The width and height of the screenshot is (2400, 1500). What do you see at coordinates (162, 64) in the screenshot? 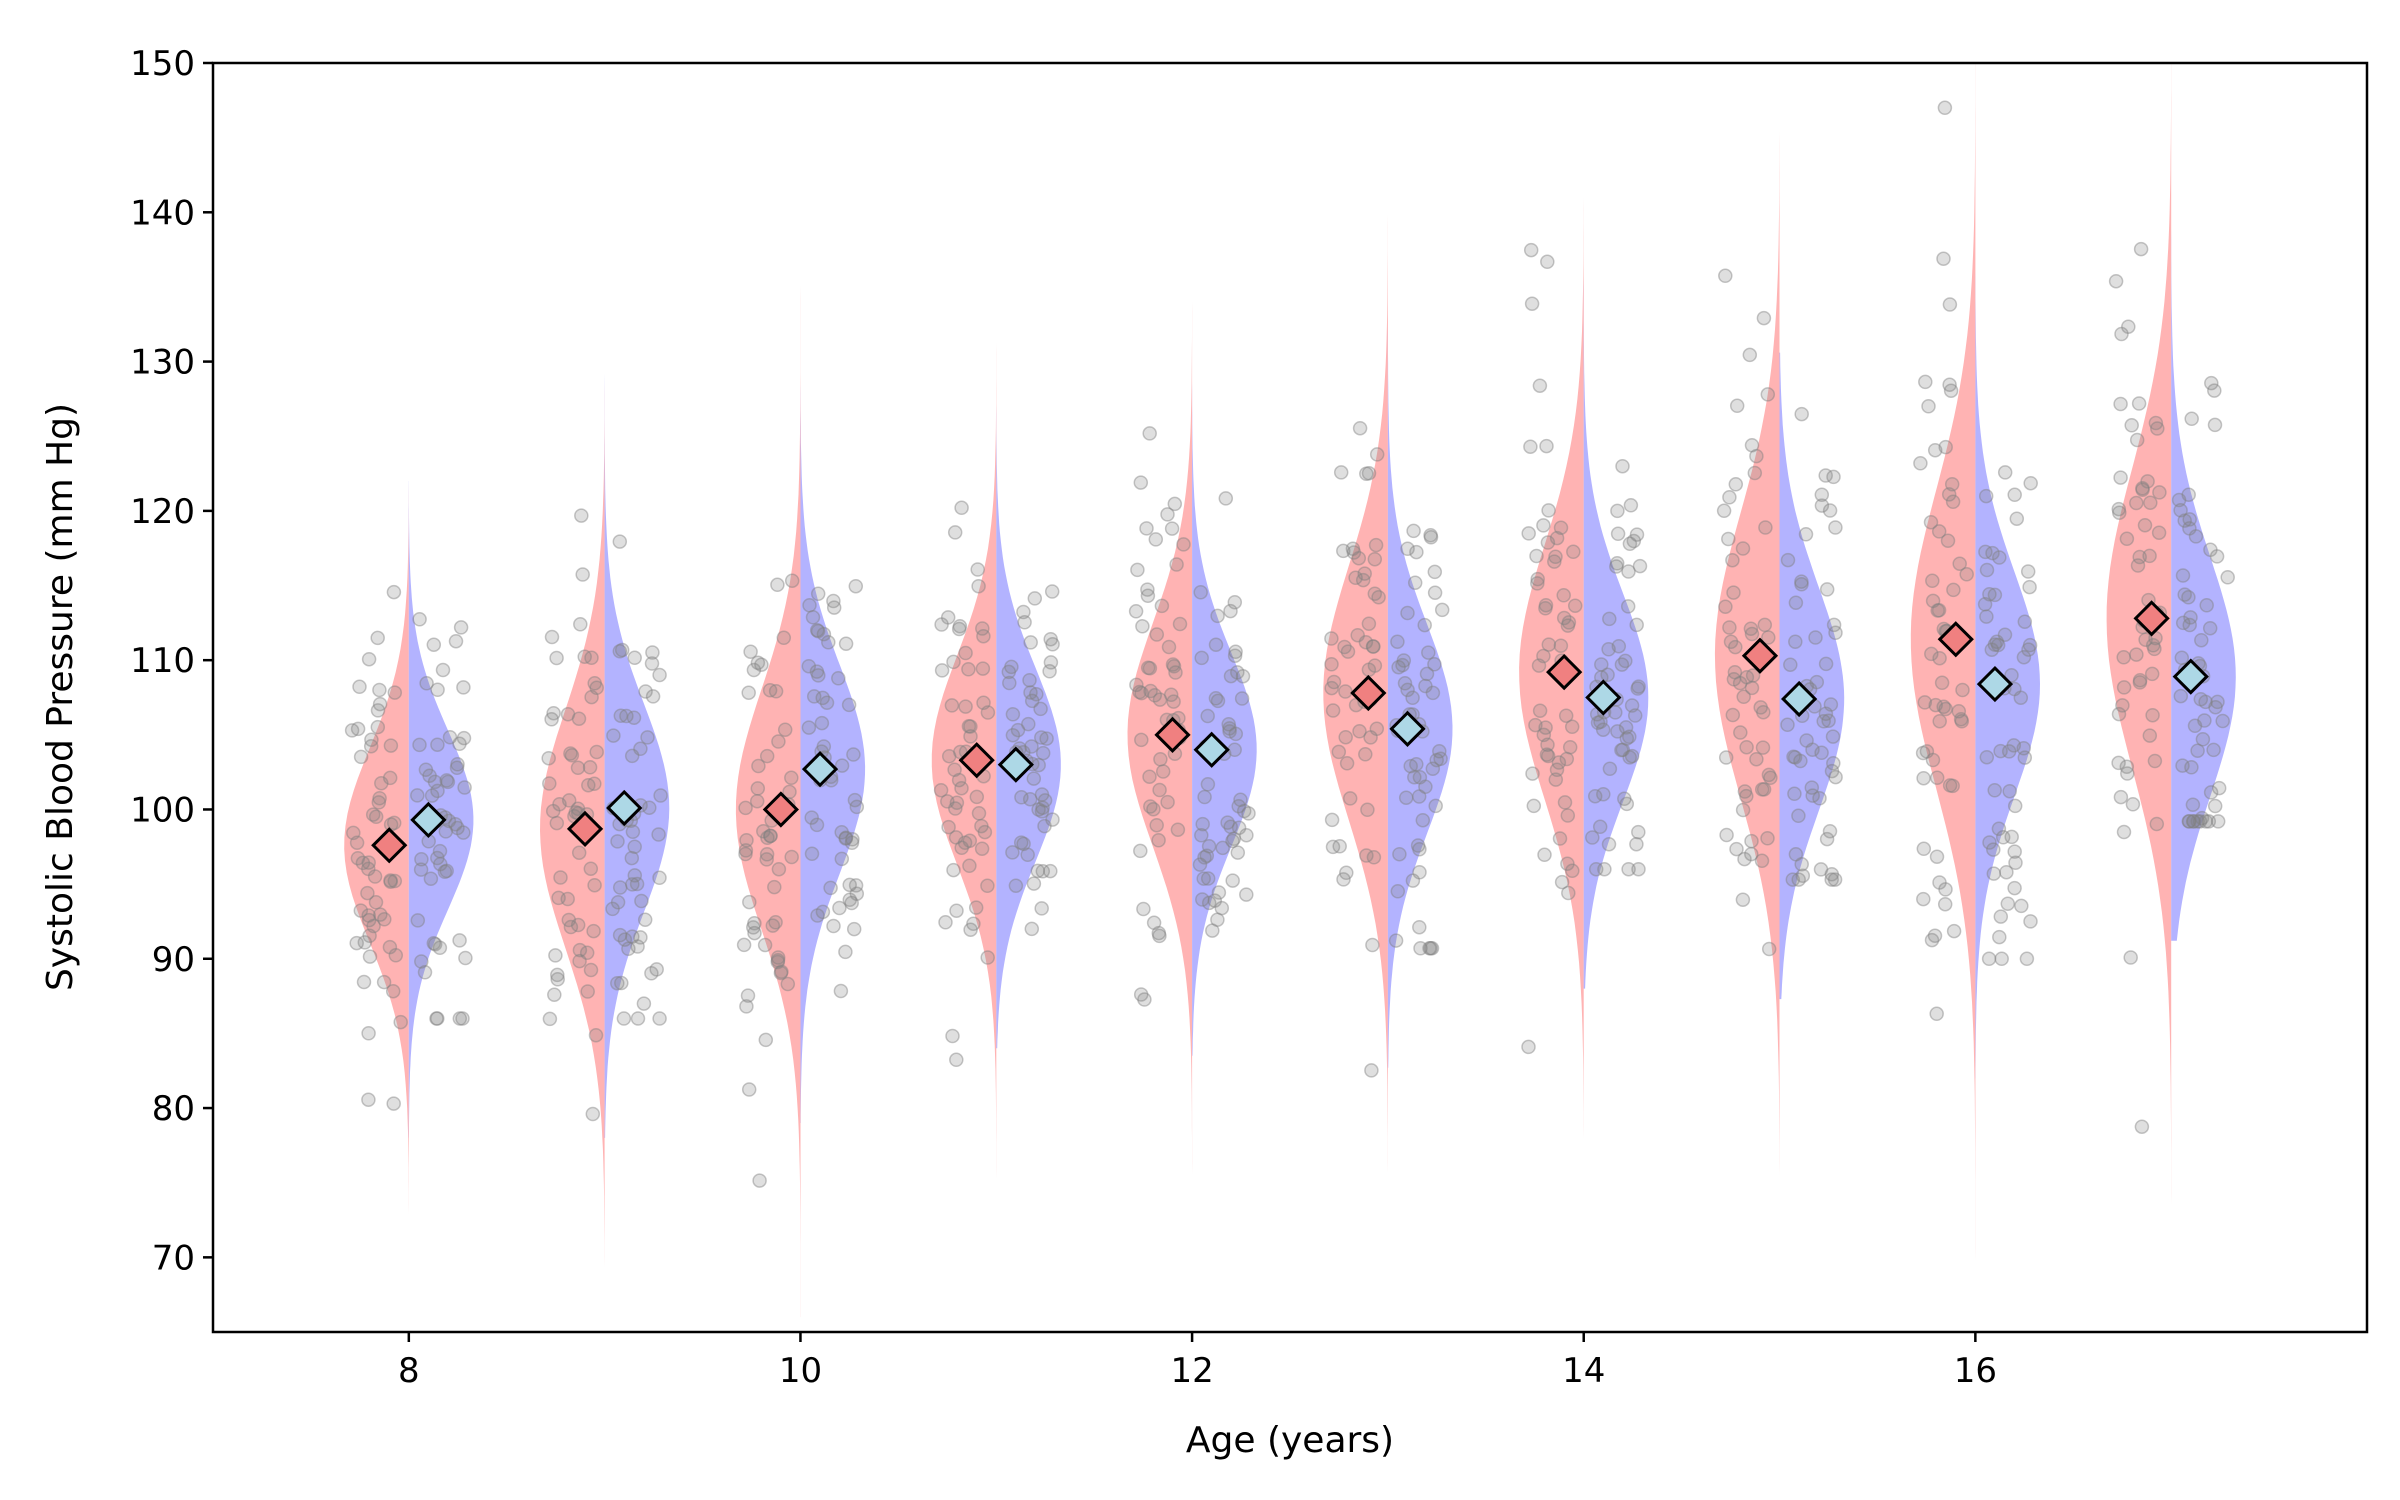
I see `y-tick-label: 150` at bounding box center [162, 64].